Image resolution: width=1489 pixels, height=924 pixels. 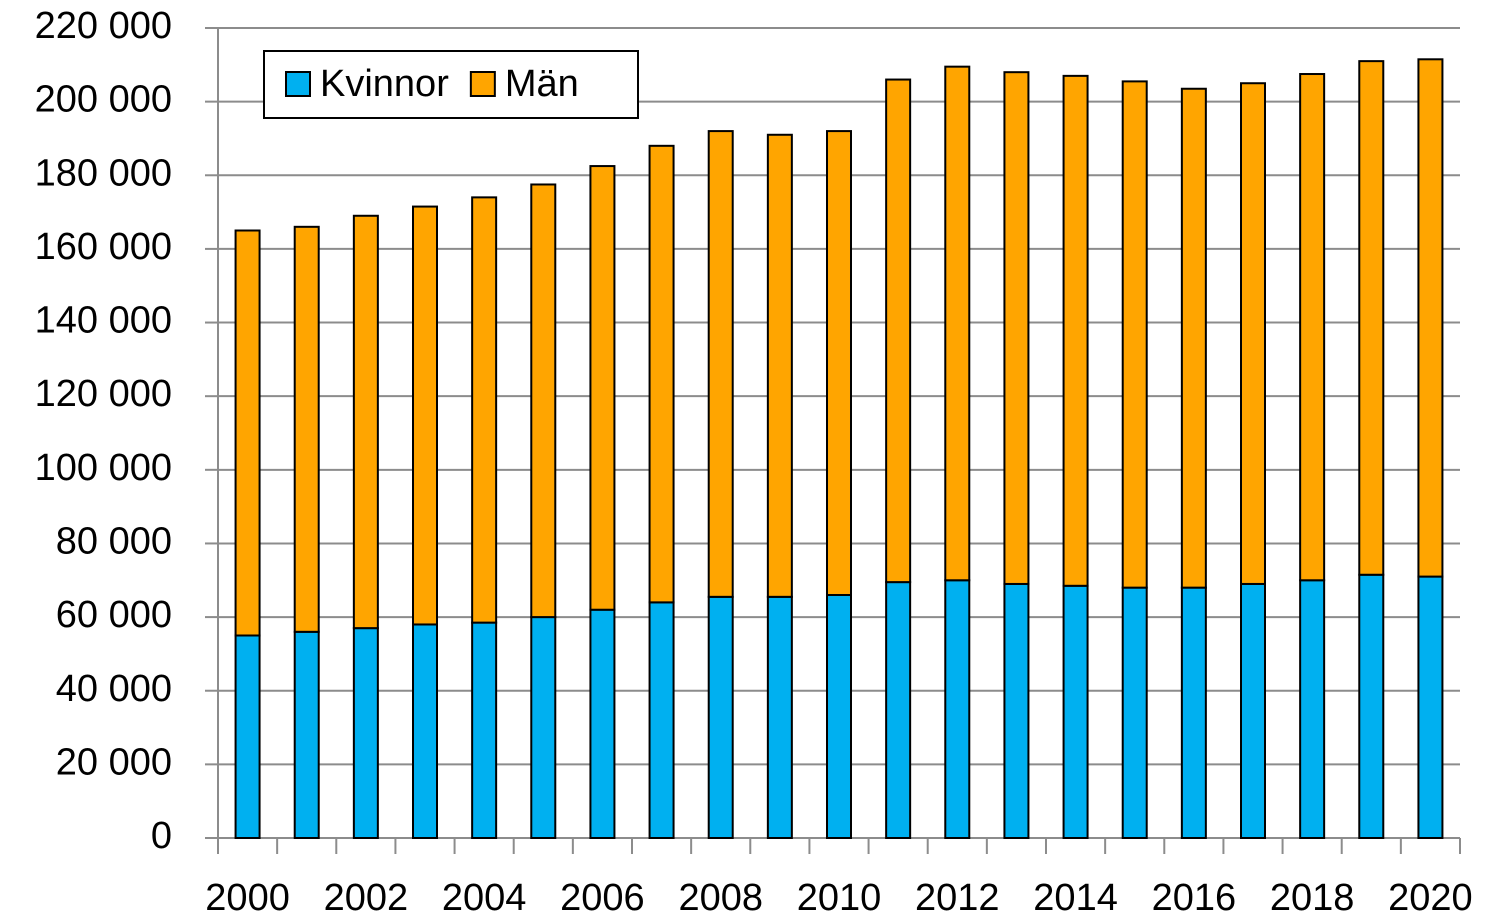 What do you see at coordinates (247, 898) in the screenshot?
I see `x-tick-label: 2000` at bounding box center [247, 898].